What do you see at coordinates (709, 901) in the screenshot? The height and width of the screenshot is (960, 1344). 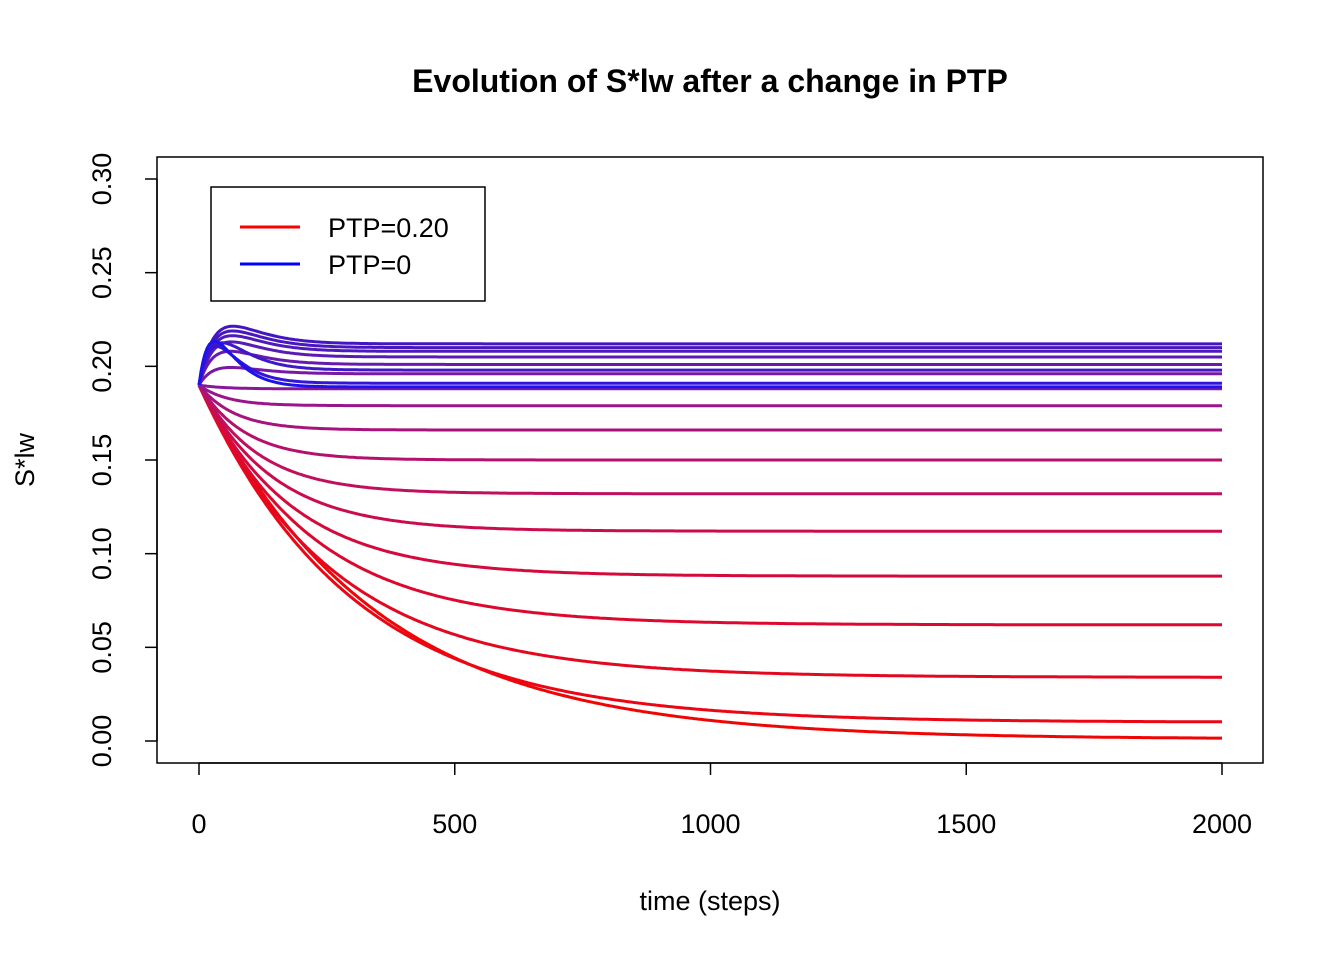 I see `x-axis-label: time (steps)` at bounding box center [709, 901].